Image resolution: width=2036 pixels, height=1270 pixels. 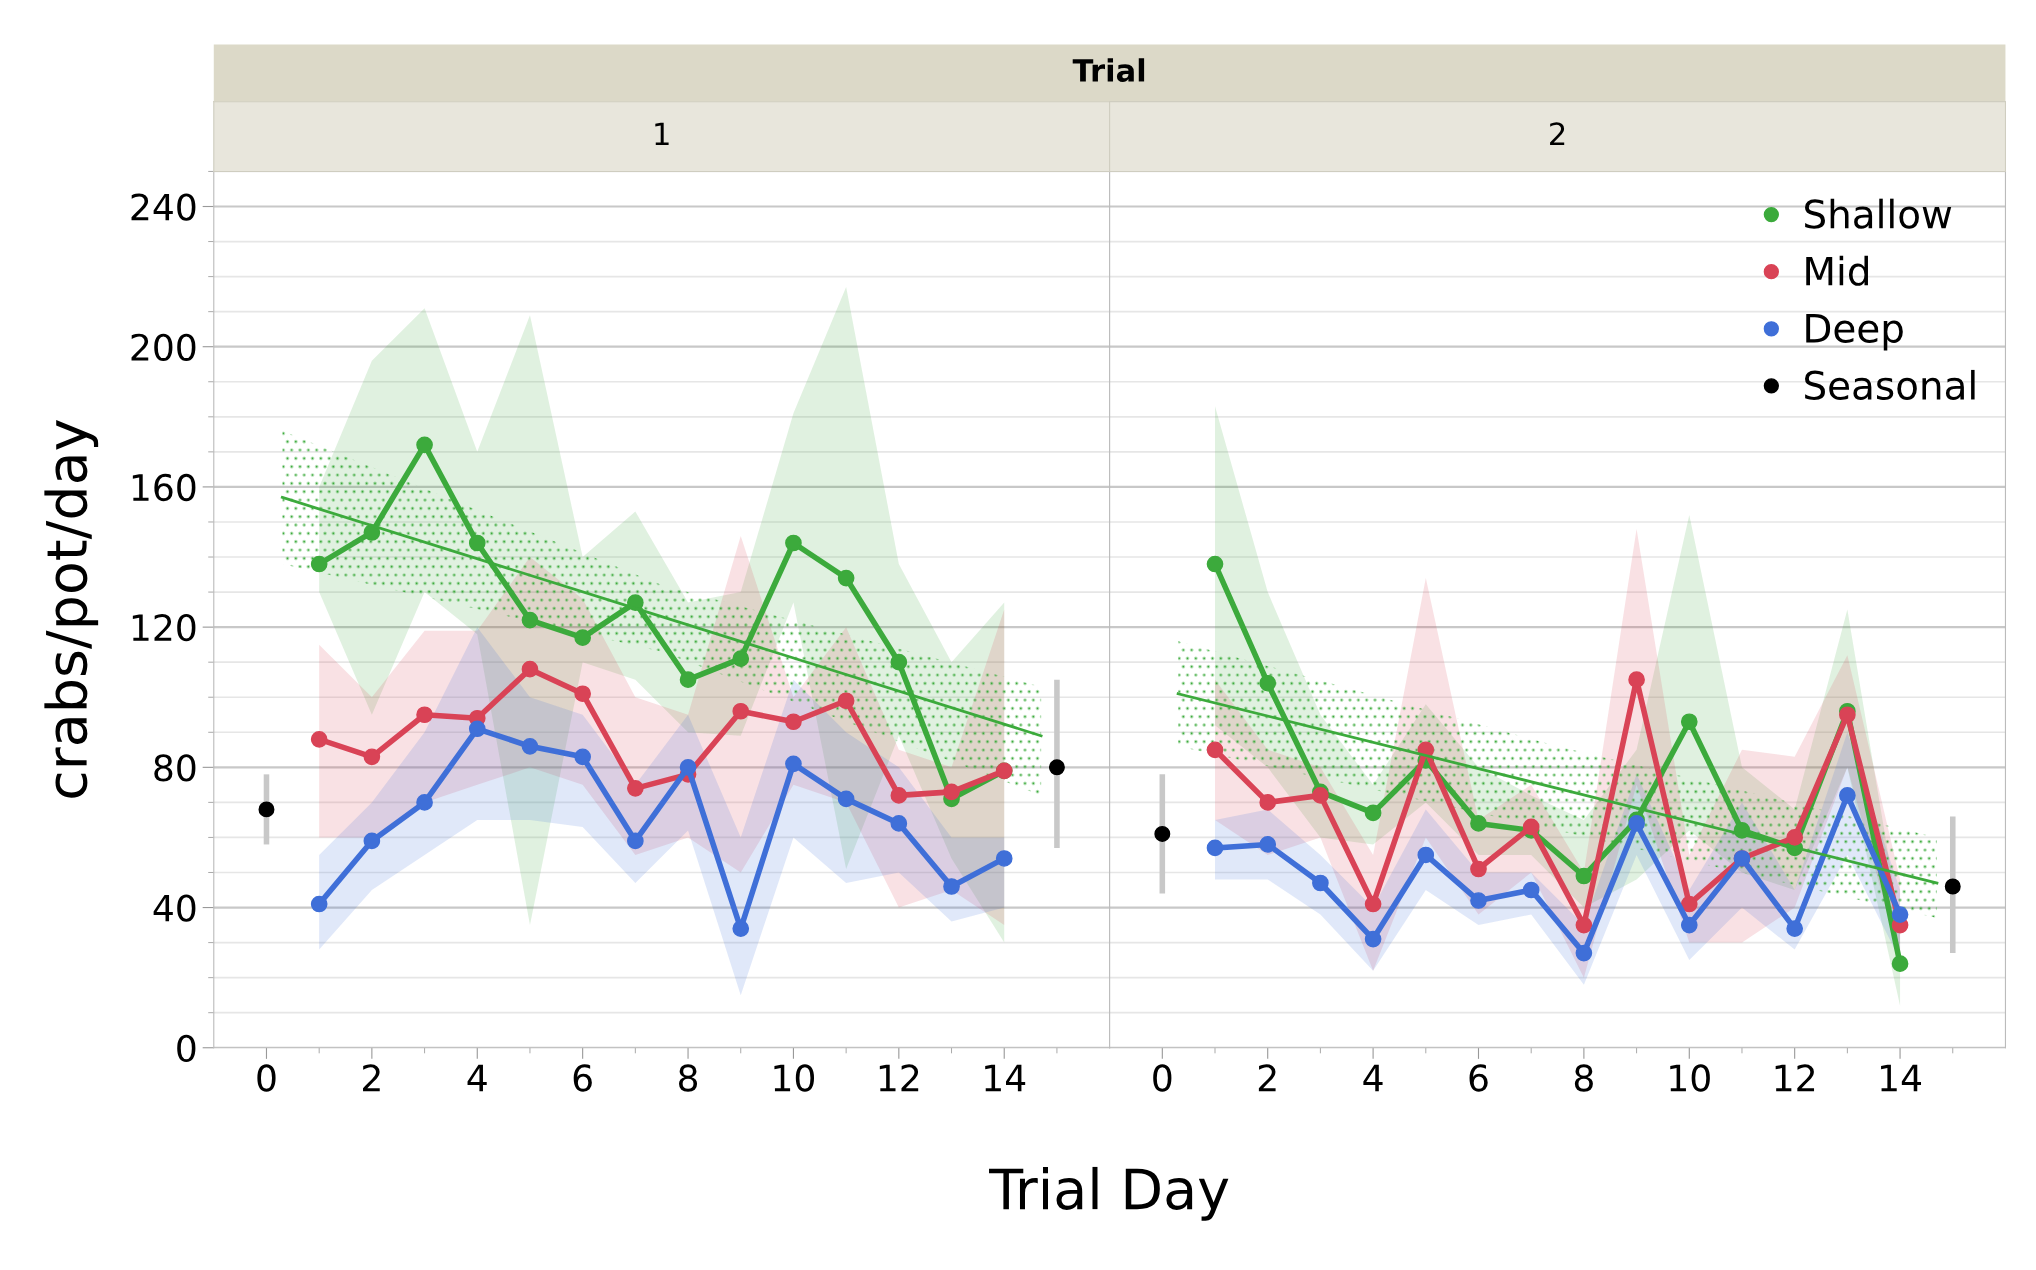 I want to click on legend-label: Mid, so click(x=1837, y=270).